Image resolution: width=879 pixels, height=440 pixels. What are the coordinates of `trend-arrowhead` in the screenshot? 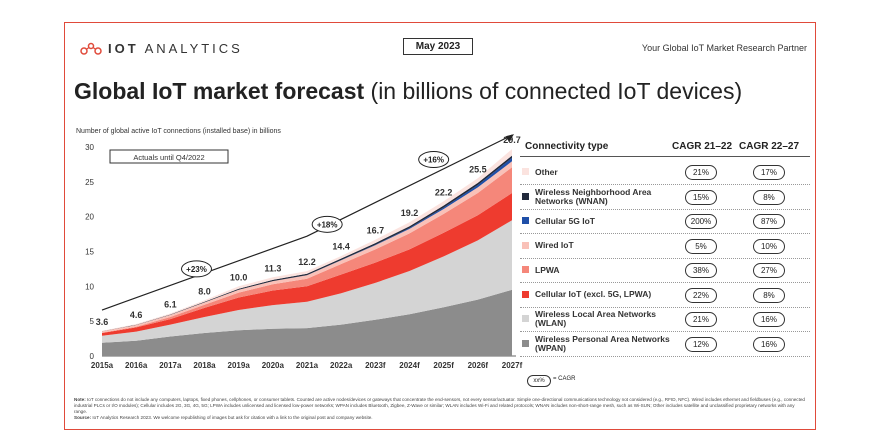 It's located at (510, 138).